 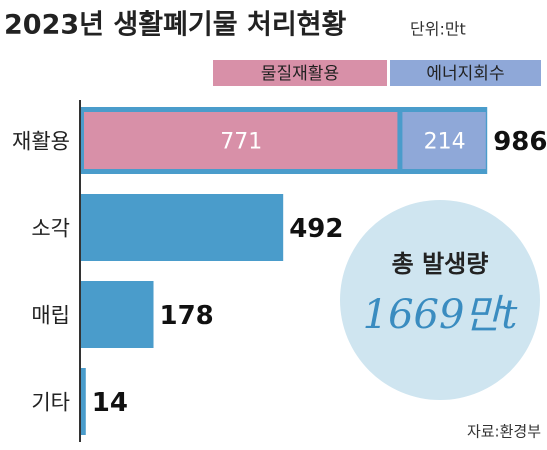 What do you see at coordinates (440, 264) in the screenshot?
I see `annotation-label: 총 발생량` at bounding box center [440, 264].